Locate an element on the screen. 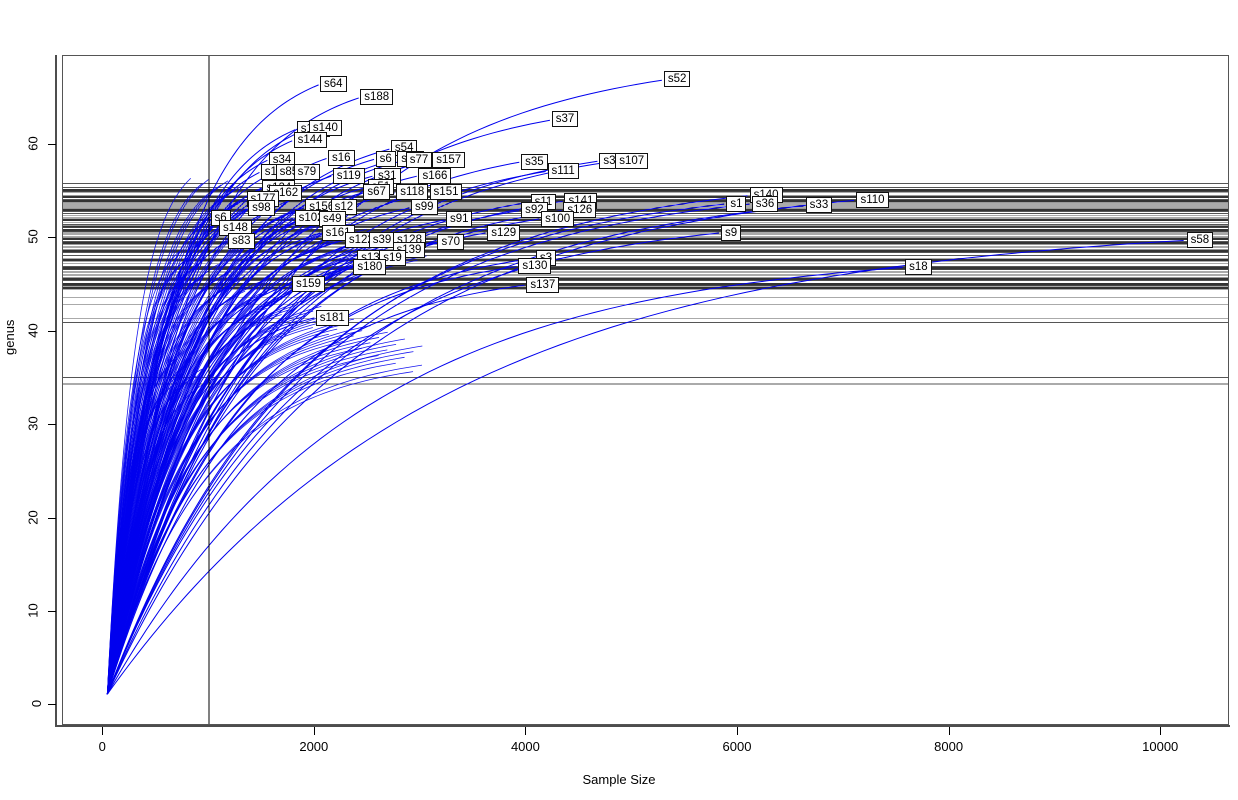 Image resolution: width=1238 pixels, height=800 pixels. curve-label-s35: s35 is located at coordinates (534, 161).